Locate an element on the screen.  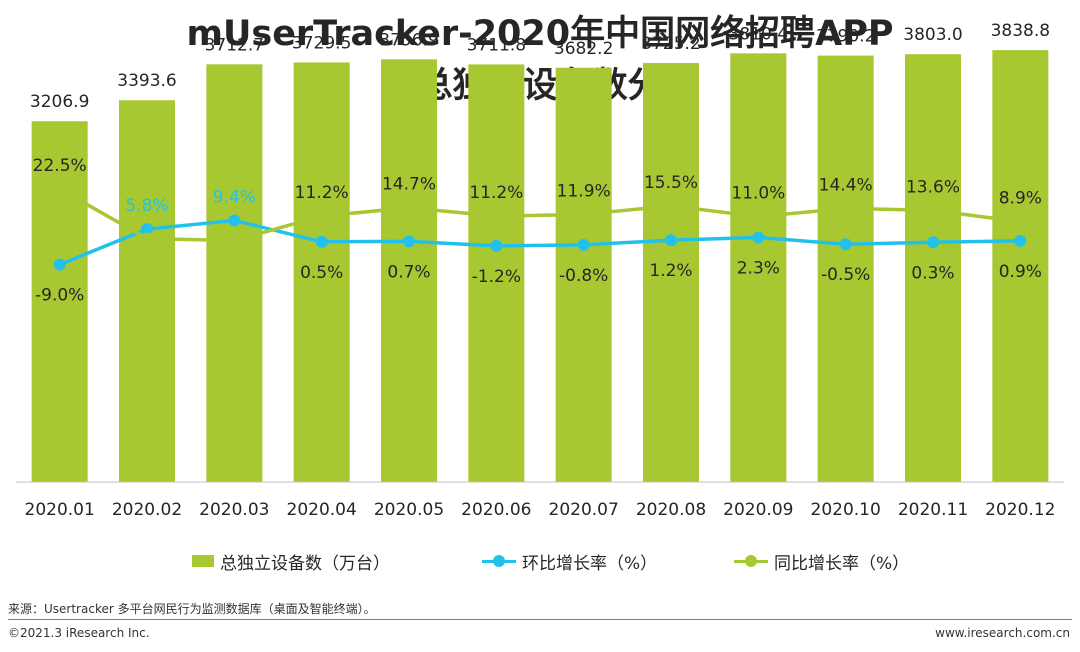
mom-label-2020.02: 5.8% is located at coordinates (146, 206).